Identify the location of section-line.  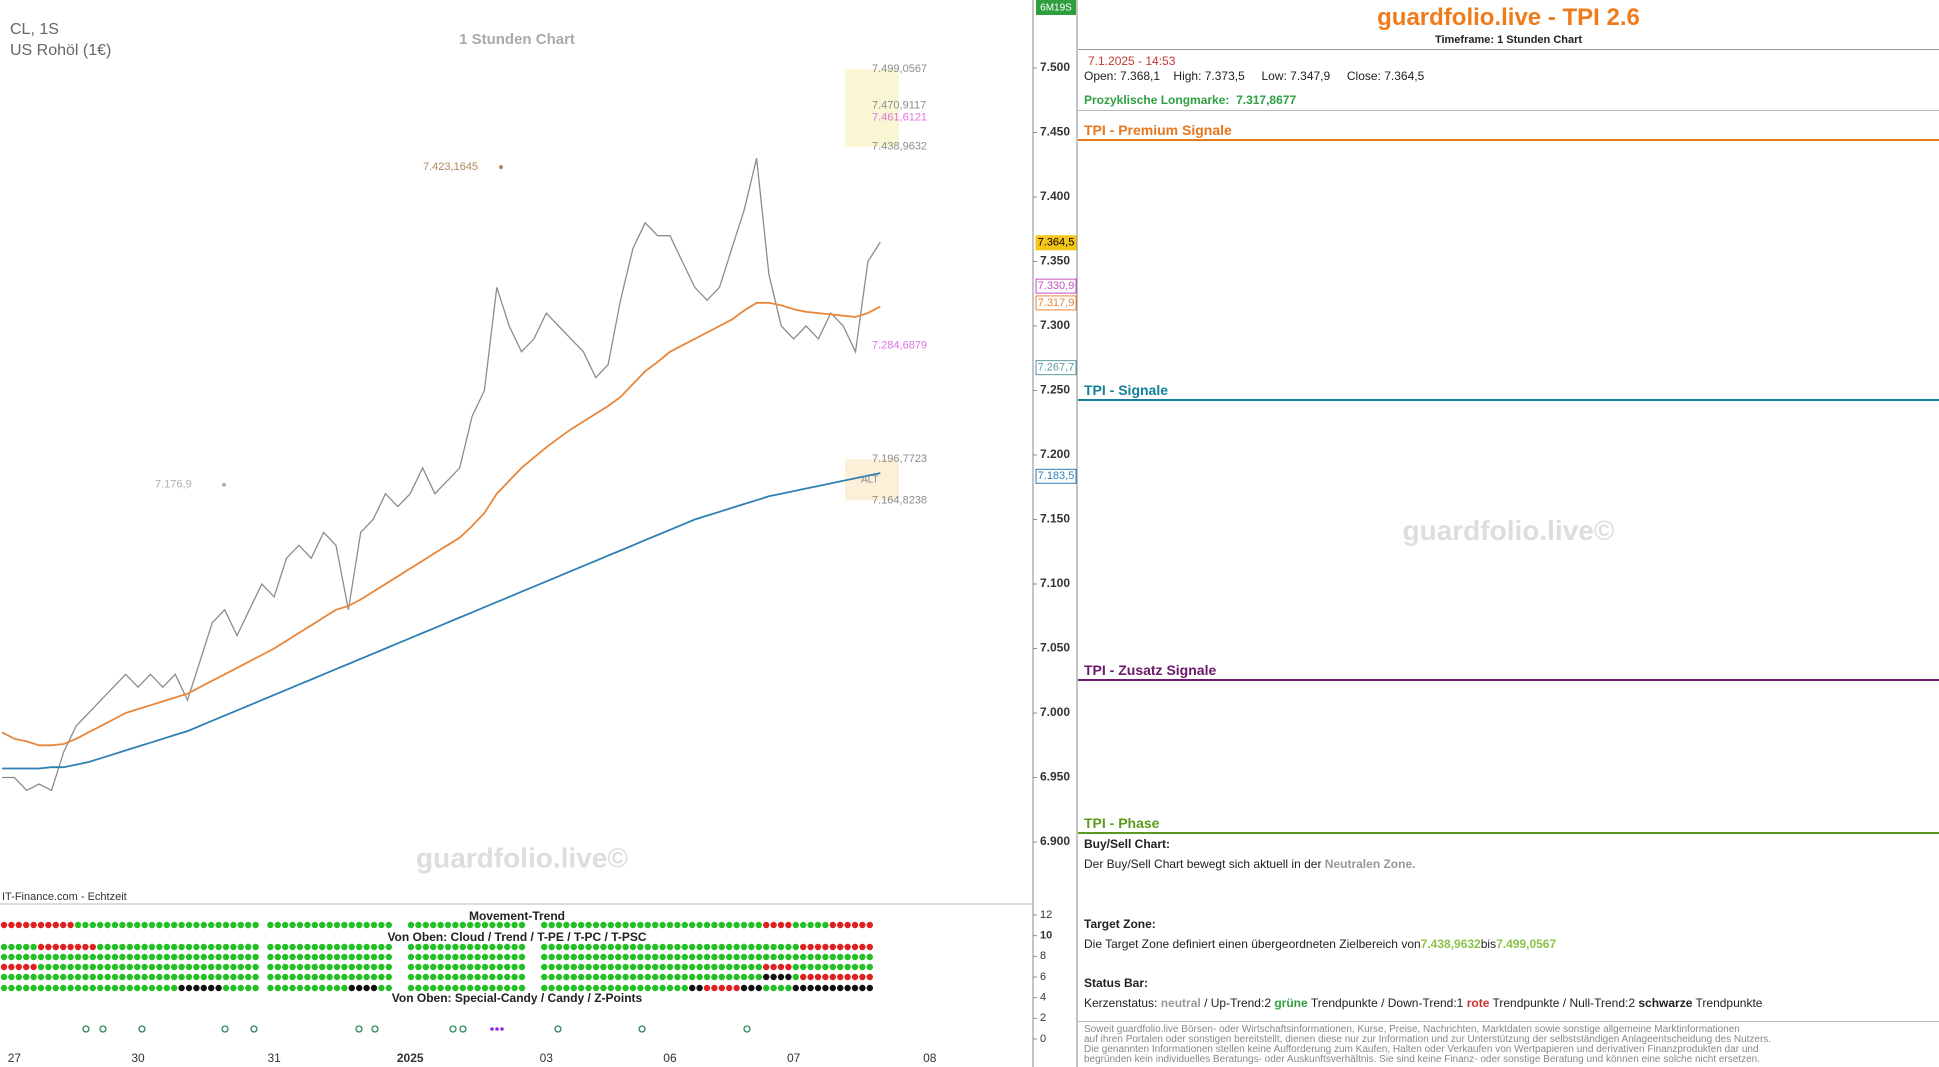
(1508, 833).